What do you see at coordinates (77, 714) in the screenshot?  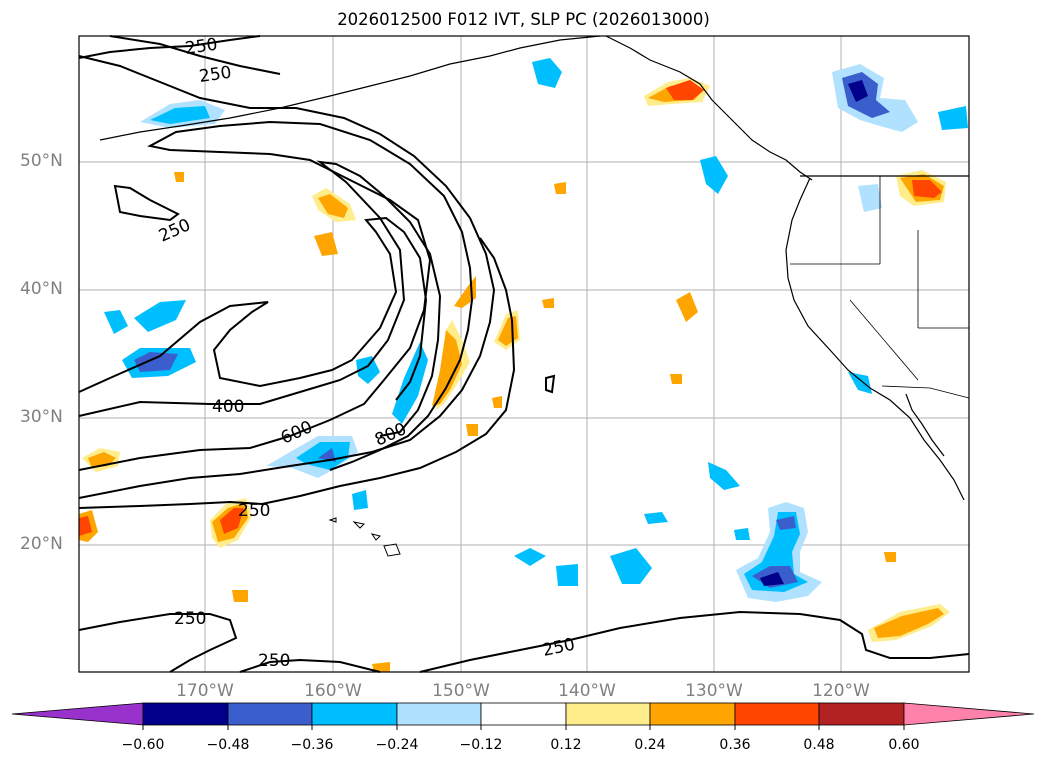 I see `colorbar-extend-low` at bounding box center [77, 714].